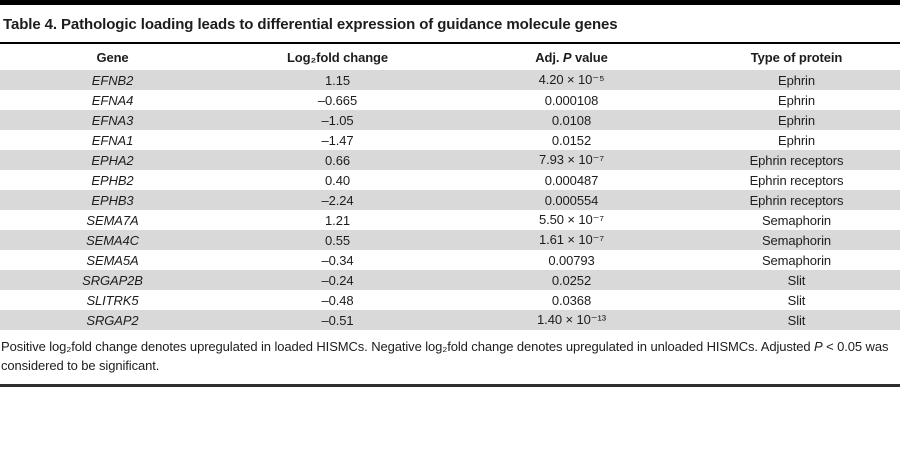 The height and width of the screenshot is (469, 900). What do you see at coordinates (337, 140) in the screenshot?
I see `log2fc-cell: –1.47` at bounding box center [337, 140].